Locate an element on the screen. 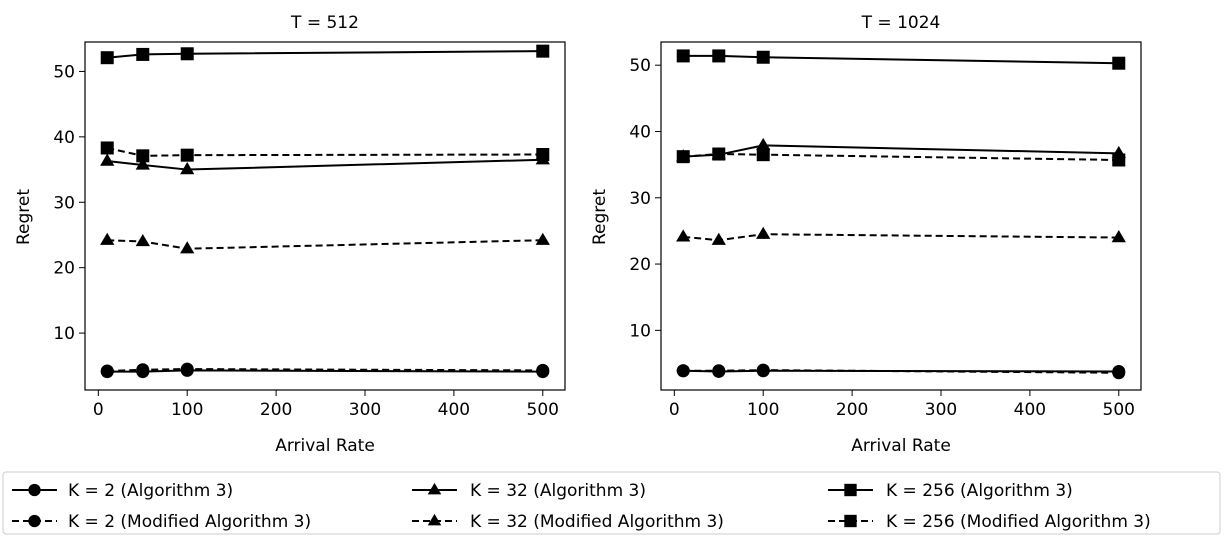 The height and width of the screenshot is (537, 1225). subplot-title: T = 1024 is located at coordinates (901, 23).